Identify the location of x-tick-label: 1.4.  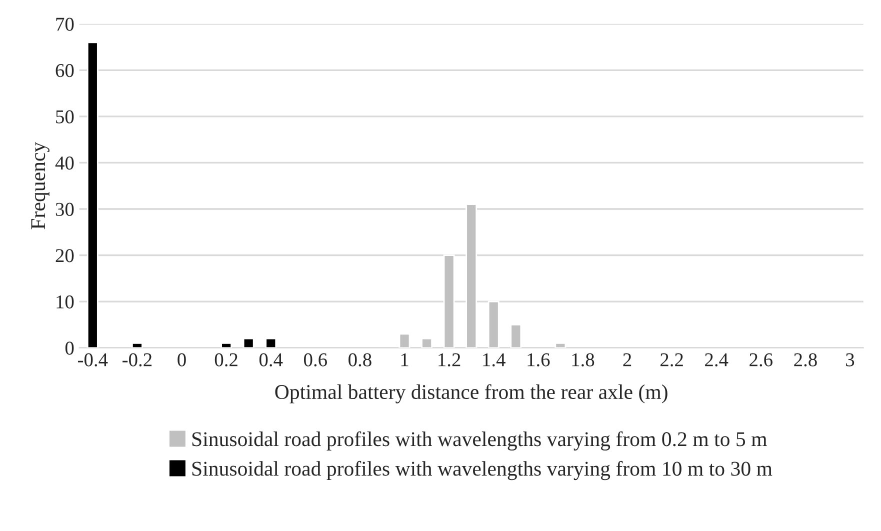
(494, 359).